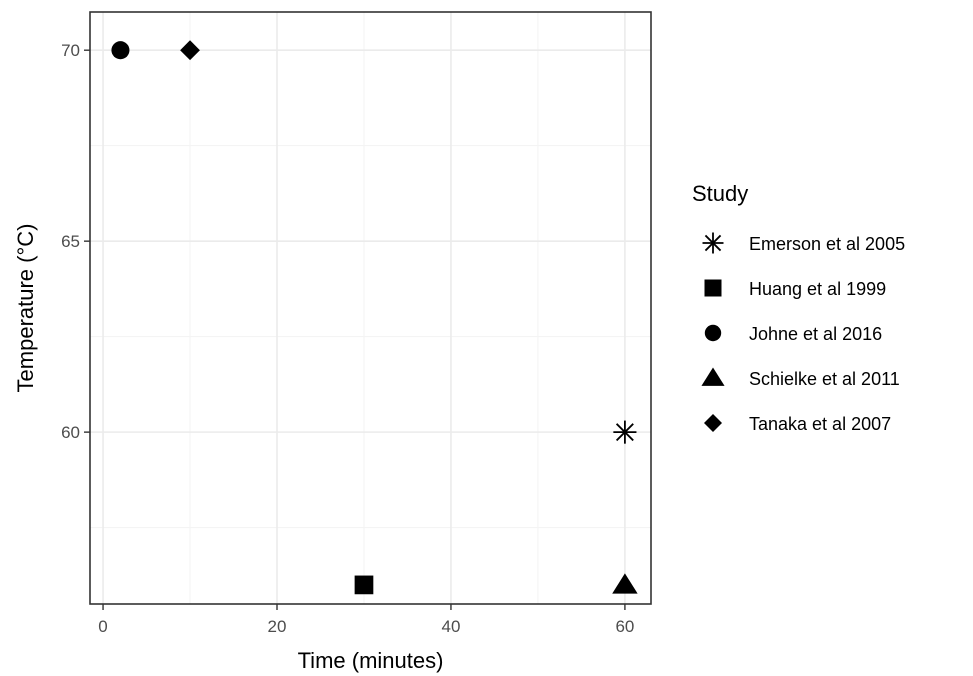  Describe the element at coordinates (120, 50) in the screenshot. I see `data-point-circle` at that location.